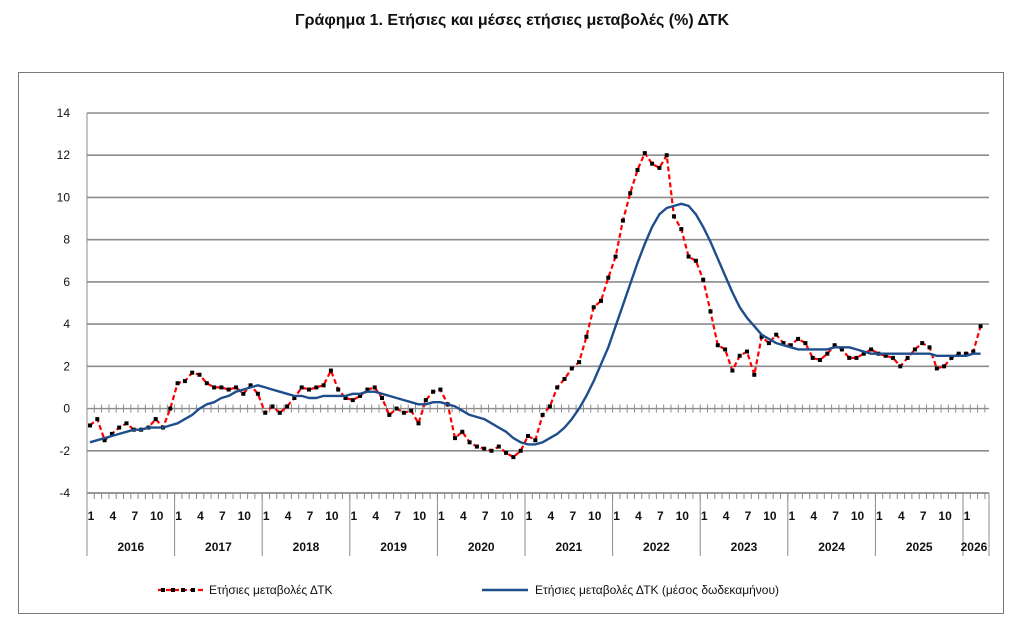 The height and width of the screenshot is (629, 1024). I want to click on year-label: 2023, so click(744, 547).